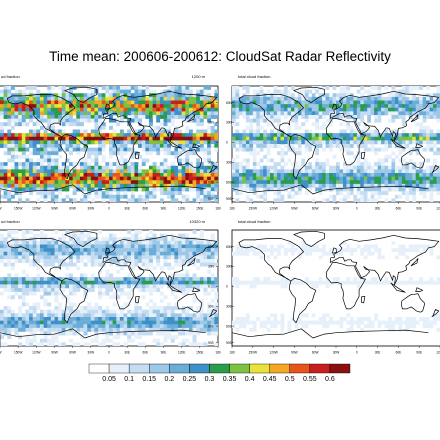  What do you see at coordinates (211, 199) in the screenshot?
I see `lat-tick-label: 90S` at bounding box center [211, 199].